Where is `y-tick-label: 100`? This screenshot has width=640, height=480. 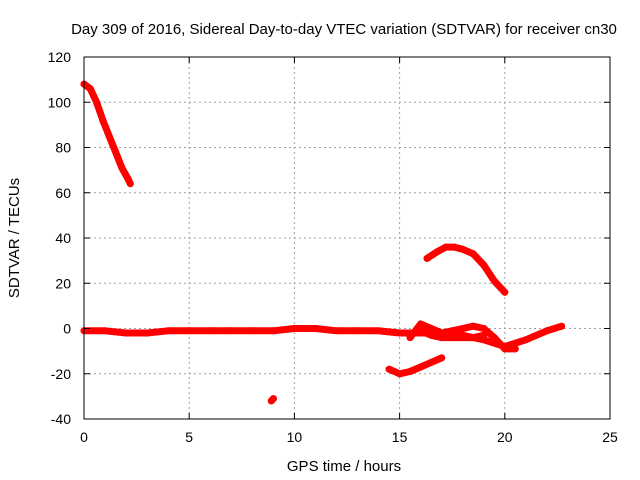 y-tick-label: 100 is located at coordinates (60, 102).